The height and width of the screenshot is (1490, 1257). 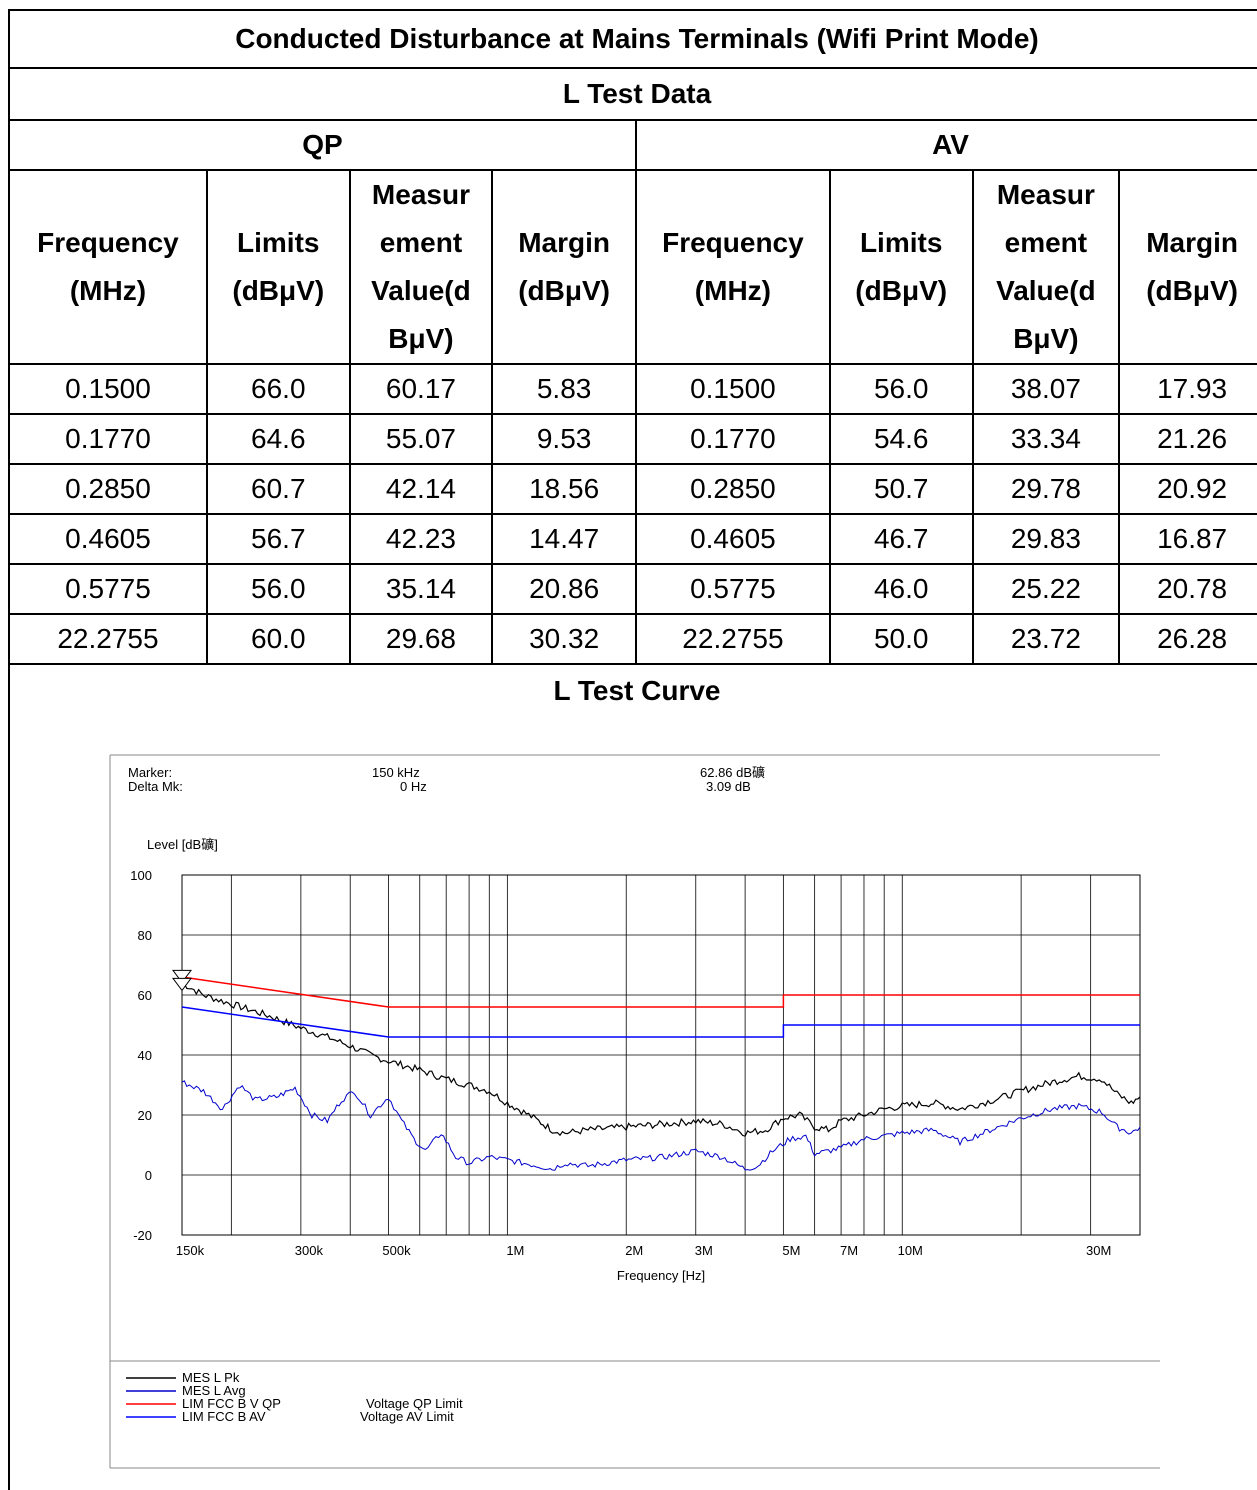 I want to click on table-cell: 33.34, so click(x=1046, y=439).